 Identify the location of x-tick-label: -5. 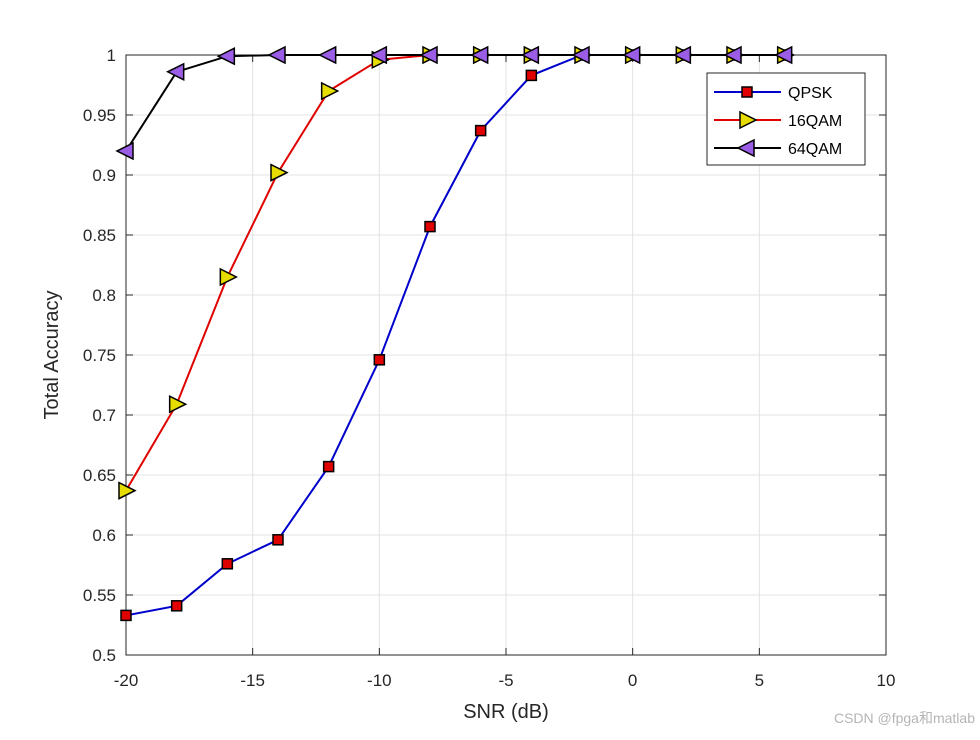
(505, 680).